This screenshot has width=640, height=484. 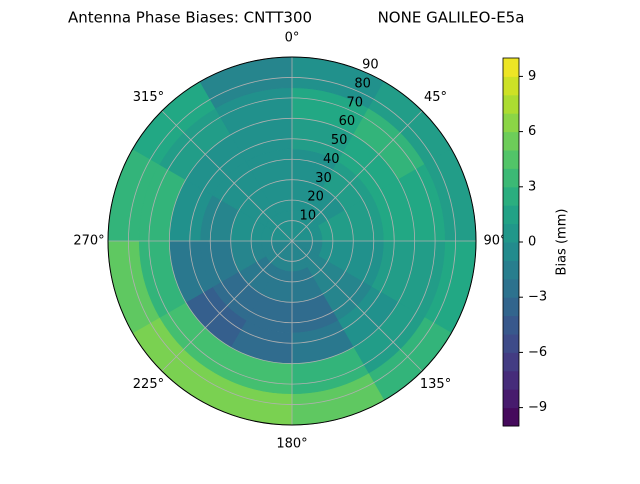 I want to click on theta-tick-label: 225°, so click(x=148, y=384).